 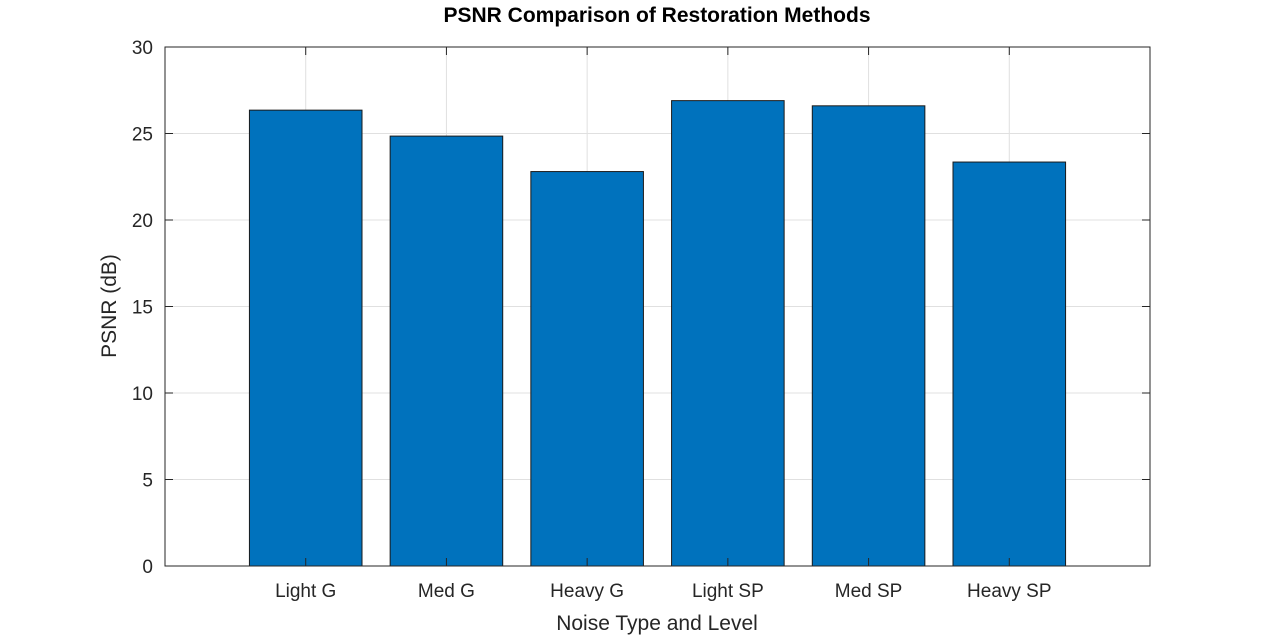 What do you see at coordinates (657, 623) in the screenshot?
I see `x-axis-label: Noise Type and Level` at bounding box center [657, 623].